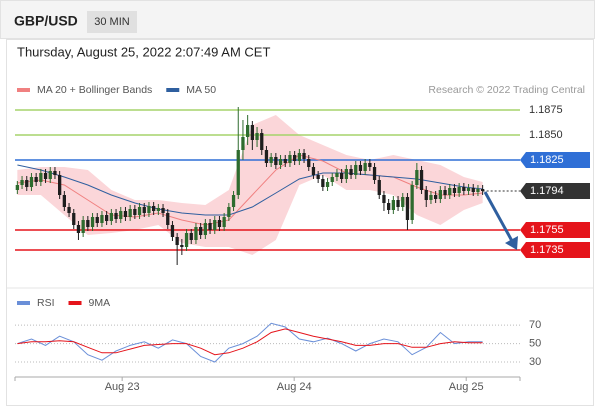 Image resolution: width=597 pixels, height=412 pixels. What do you see at coordinates (100, 303) in the screenshot?
I see `legend-label: 9MA` at bounding box center [100, 303].